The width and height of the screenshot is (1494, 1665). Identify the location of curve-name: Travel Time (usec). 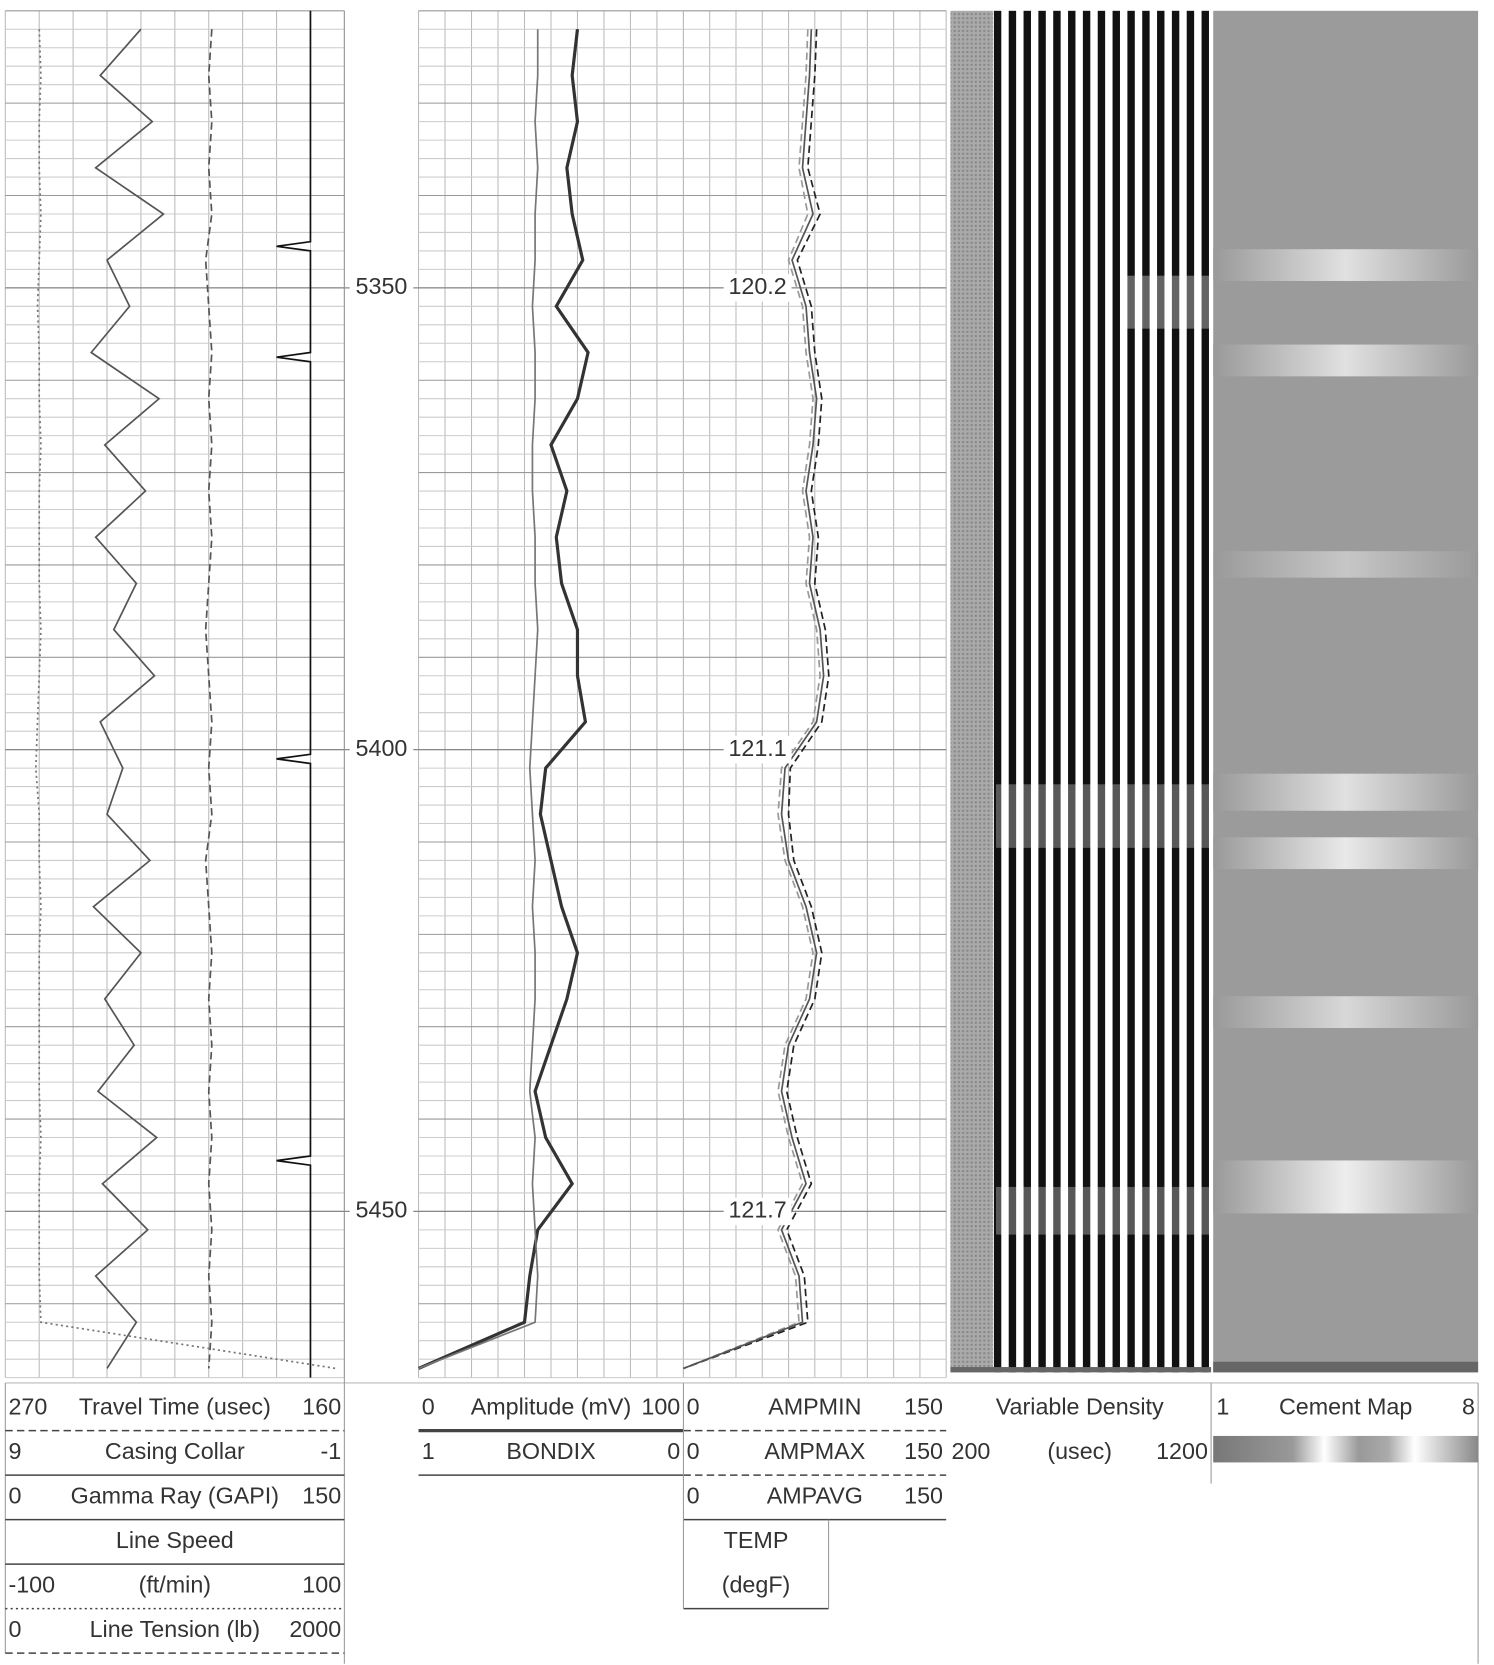
(175, 1407).